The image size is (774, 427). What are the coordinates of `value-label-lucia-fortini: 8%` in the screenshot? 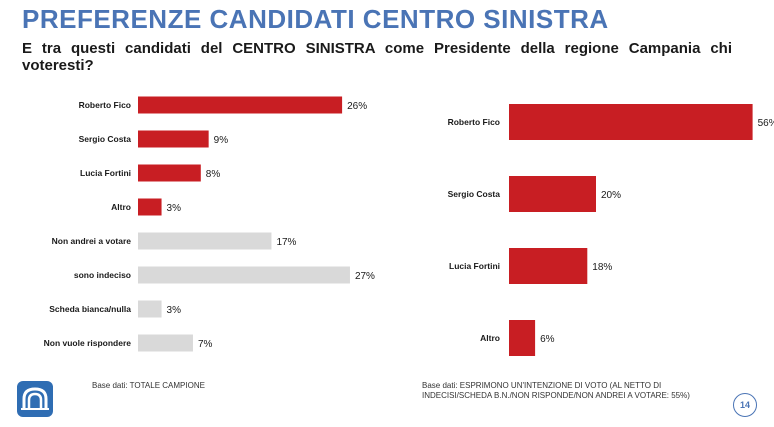 It's located at (213, 174).